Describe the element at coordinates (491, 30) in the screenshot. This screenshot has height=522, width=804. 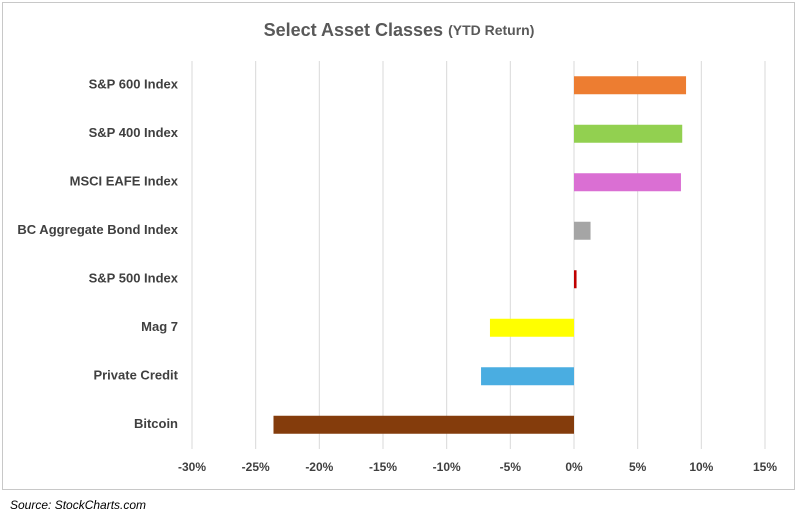
I see `title-sub: (YTD Return)` at that location.